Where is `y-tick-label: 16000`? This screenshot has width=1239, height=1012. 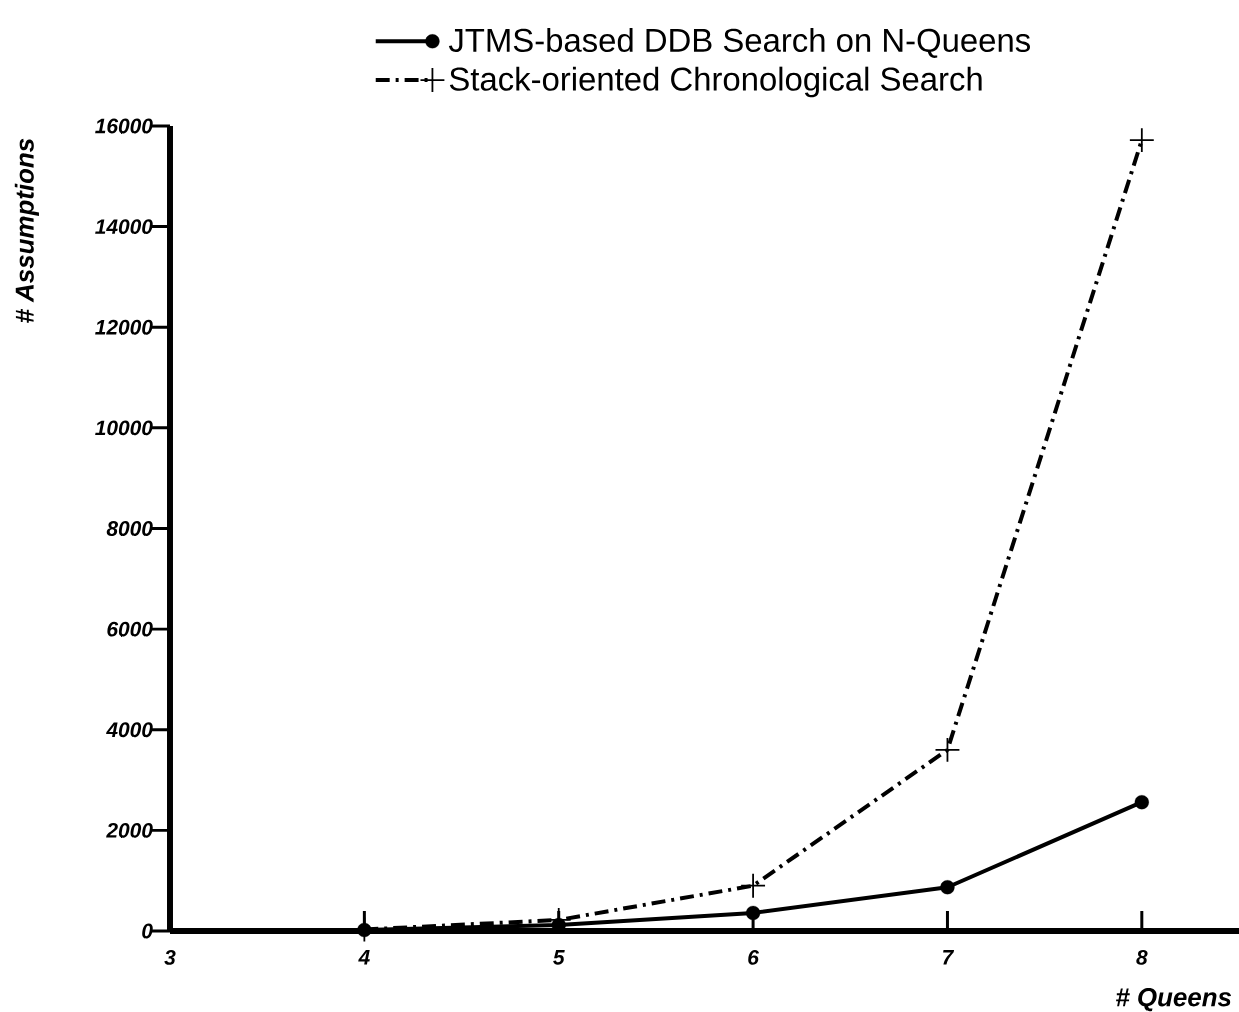
y-tick-label: 16000 is located at coordinates (124, 126).